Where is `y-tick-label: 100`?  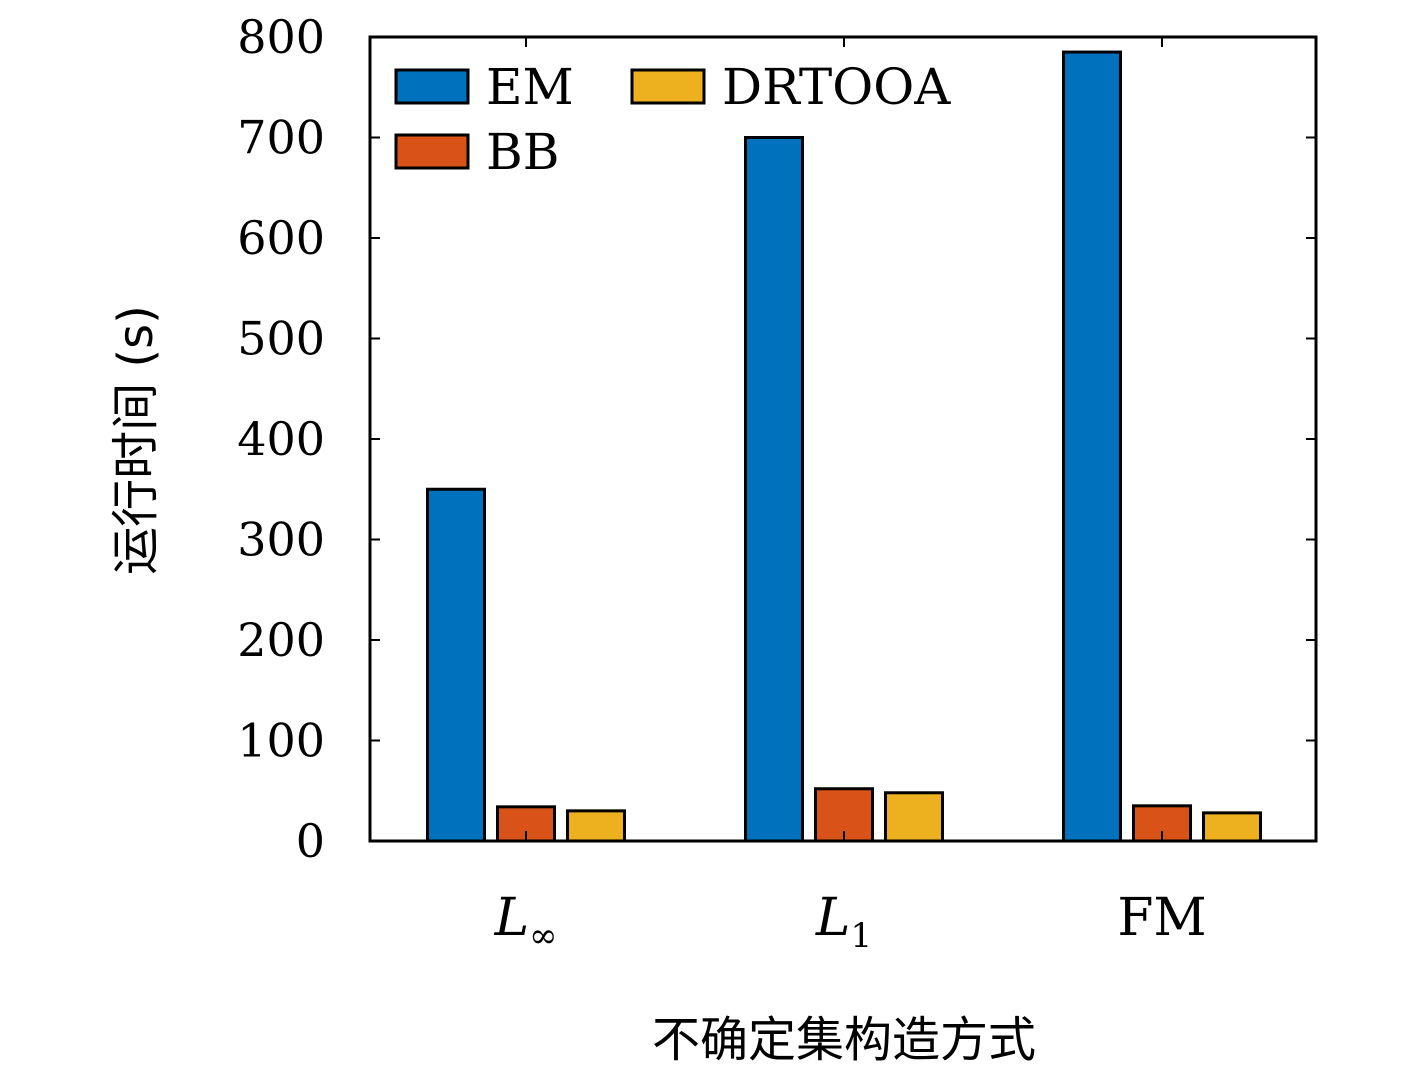
y-tick-label: 100 is located at coordinates (281, 741).